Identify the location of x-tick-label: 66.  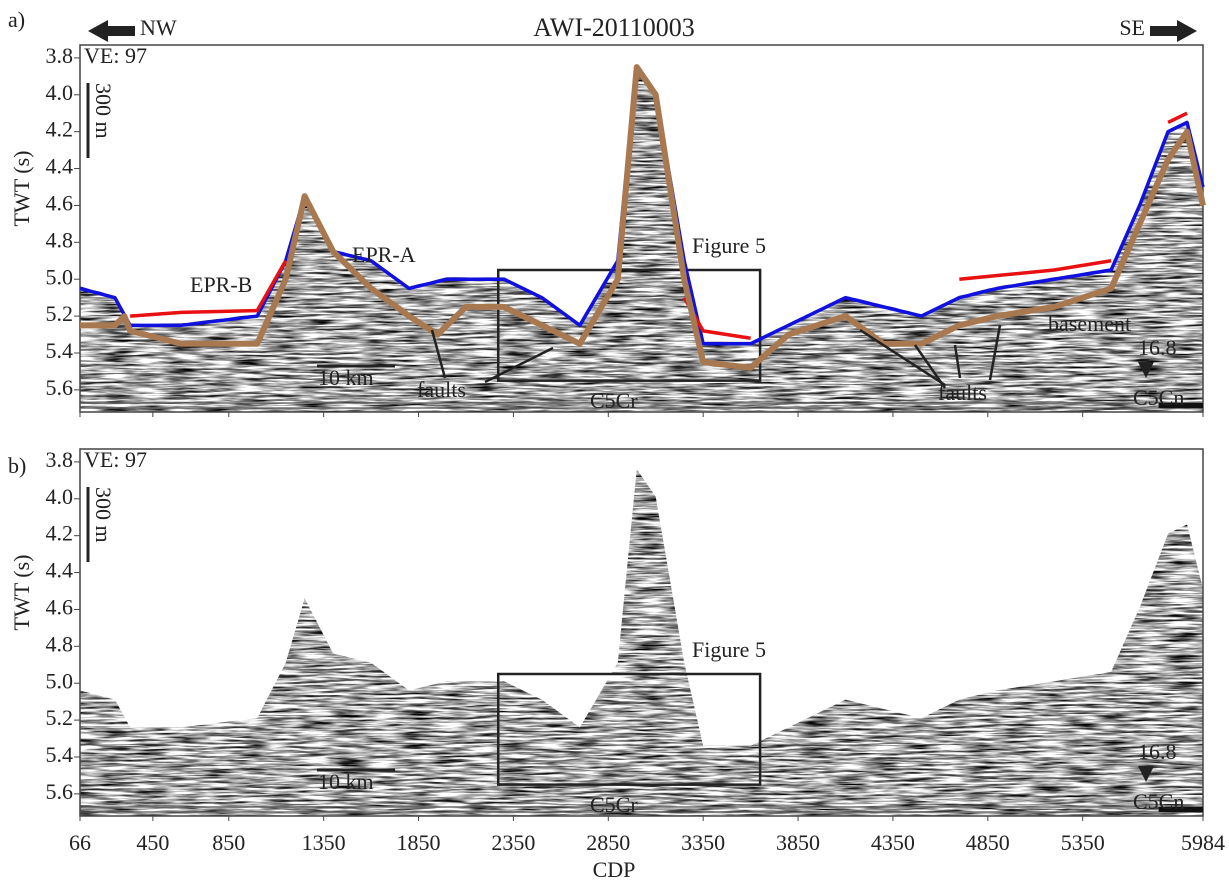
(80, 842).